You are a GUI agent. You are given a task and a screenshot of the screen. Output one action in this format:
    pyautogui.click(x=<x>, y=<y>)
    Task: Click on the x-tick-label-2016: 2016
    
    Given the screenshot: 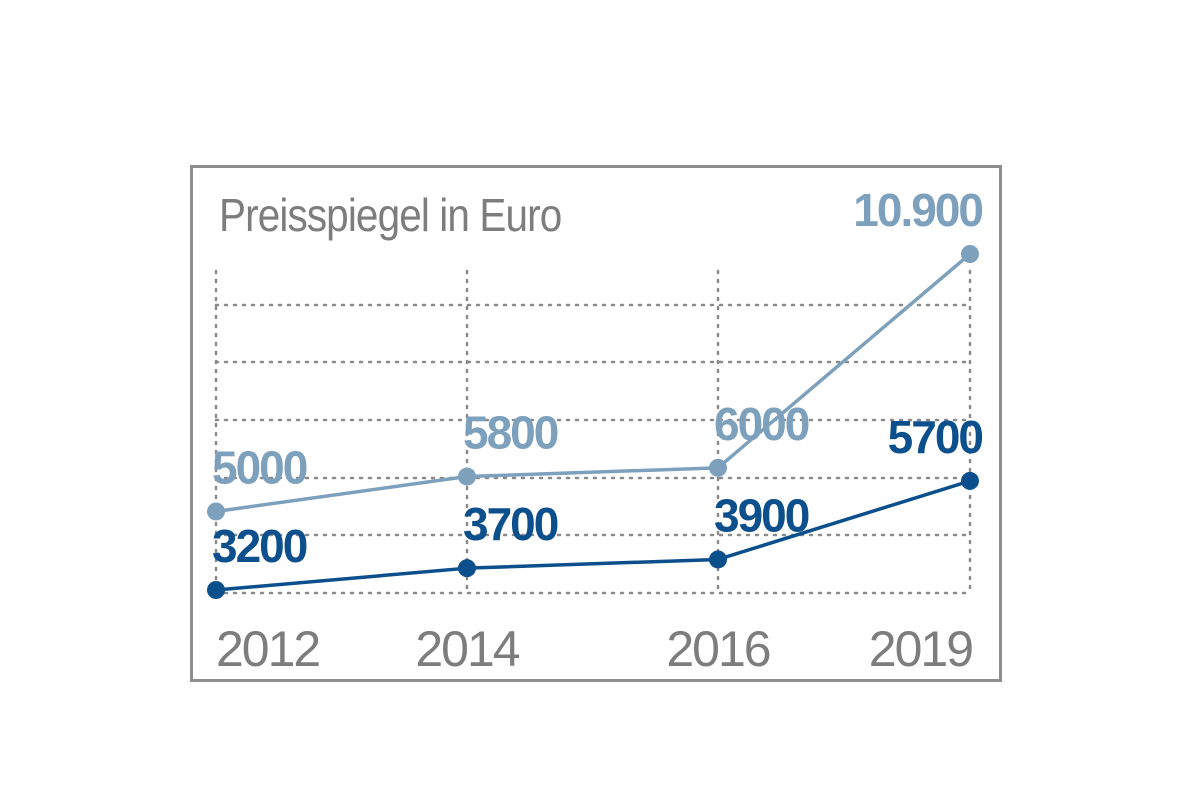 What is the action you would take?
    pyautogui.click(x=717, y=649)
    